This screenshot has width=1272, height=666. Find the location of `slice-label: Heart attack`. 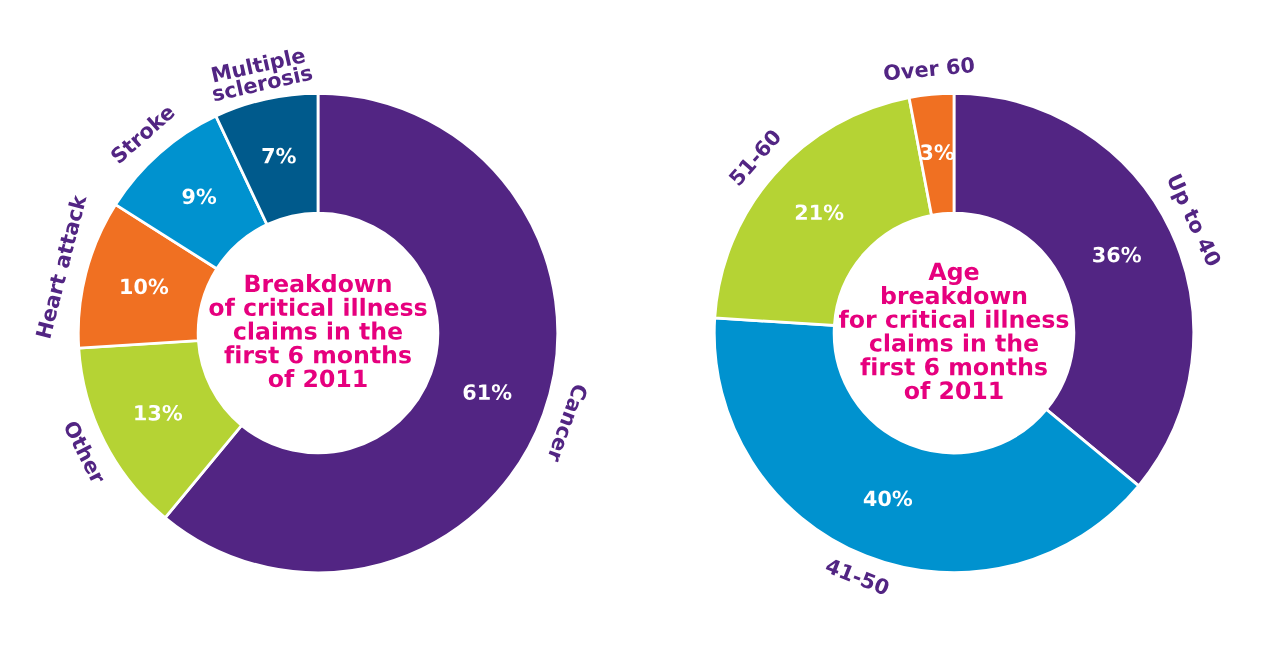

slice-label: Heart attack is located at coordinates (60, 266).